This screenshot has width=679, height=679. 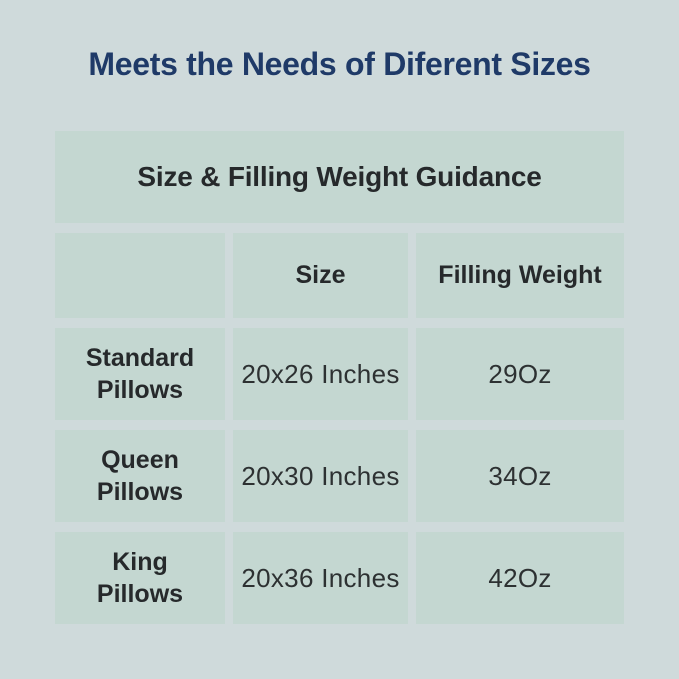 I want to click on queen-pillows-size-cell: 20x30 Inches, so click(x=320, y=476).